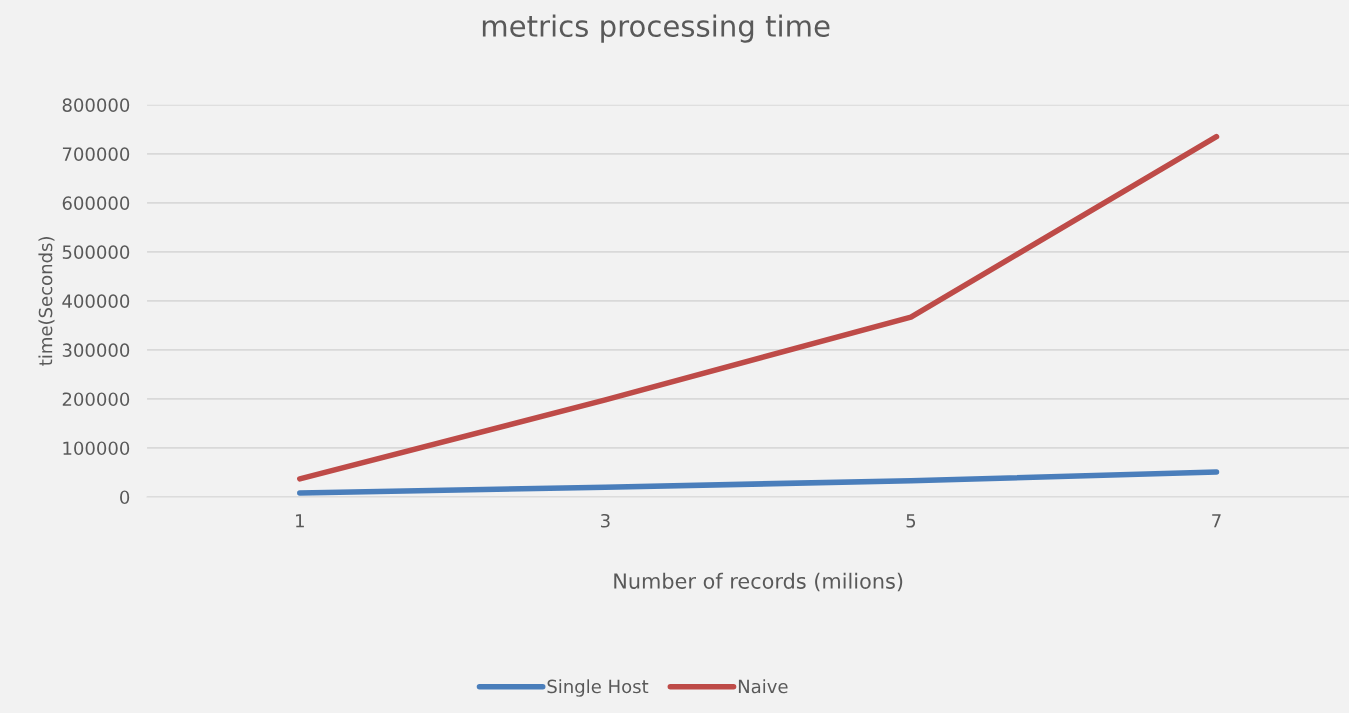 The image size is (1349, 713). Describe the element at coordinates (300, 521) in the screenshot. I see `x-tick-label: 1` at that location.